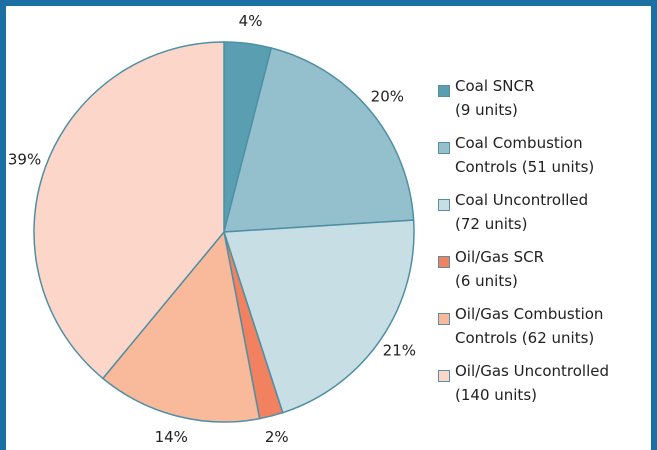 This screenshot has width=657, height=450. I want to click on data-label: 39%, so click(24, 160).